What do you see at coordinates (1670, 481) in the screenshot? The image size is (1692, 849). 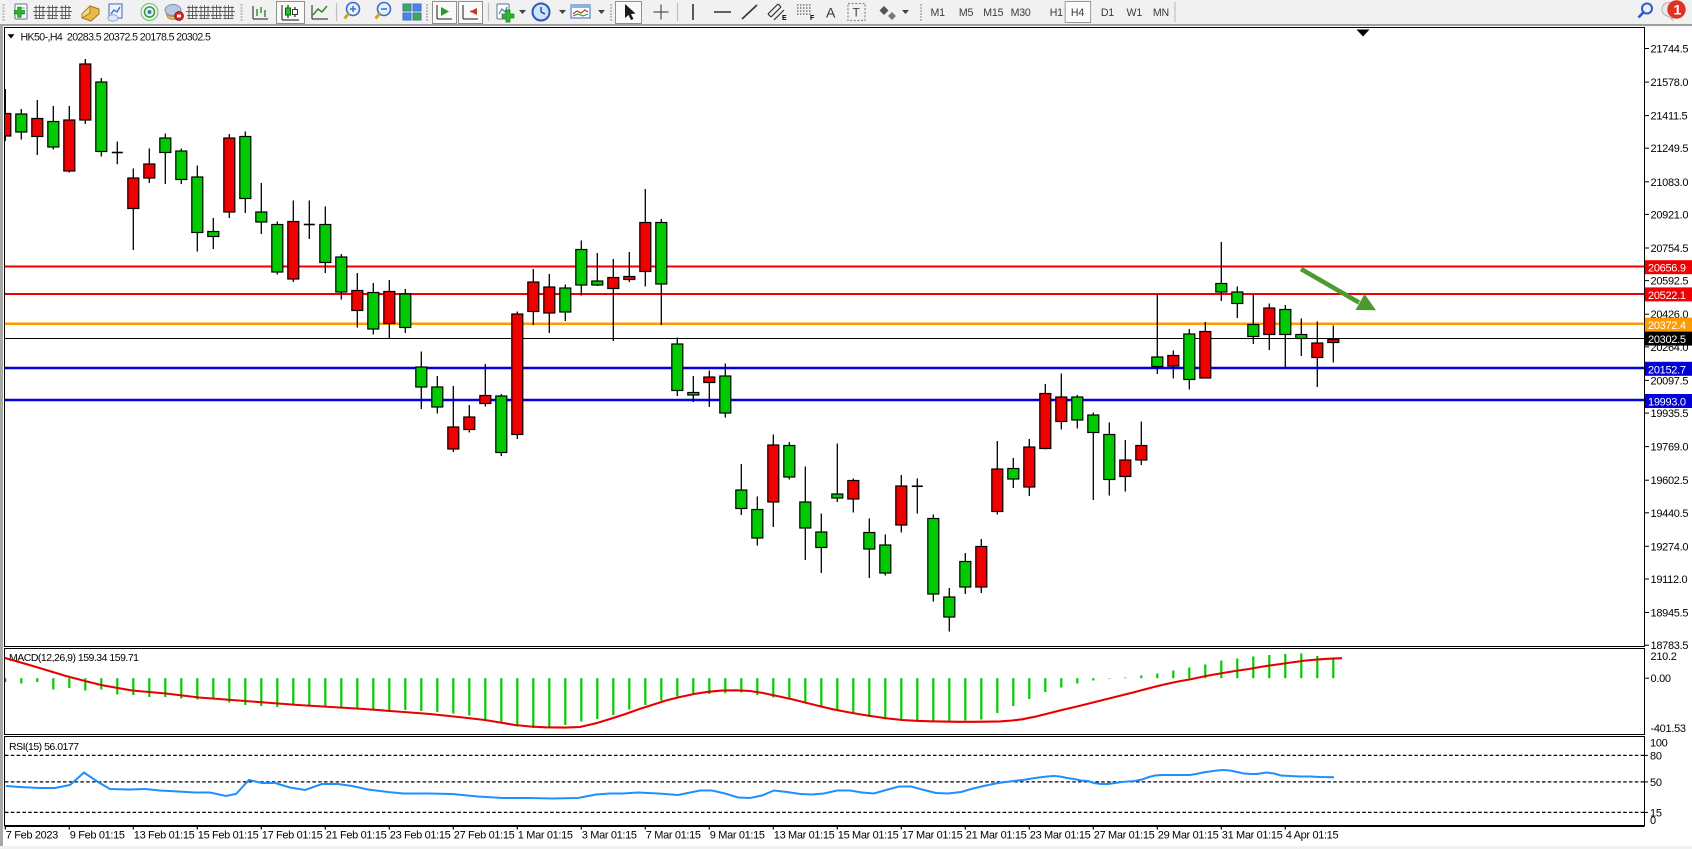 I see `svg-text: 19602.5` at bounding box center [1670, 481].